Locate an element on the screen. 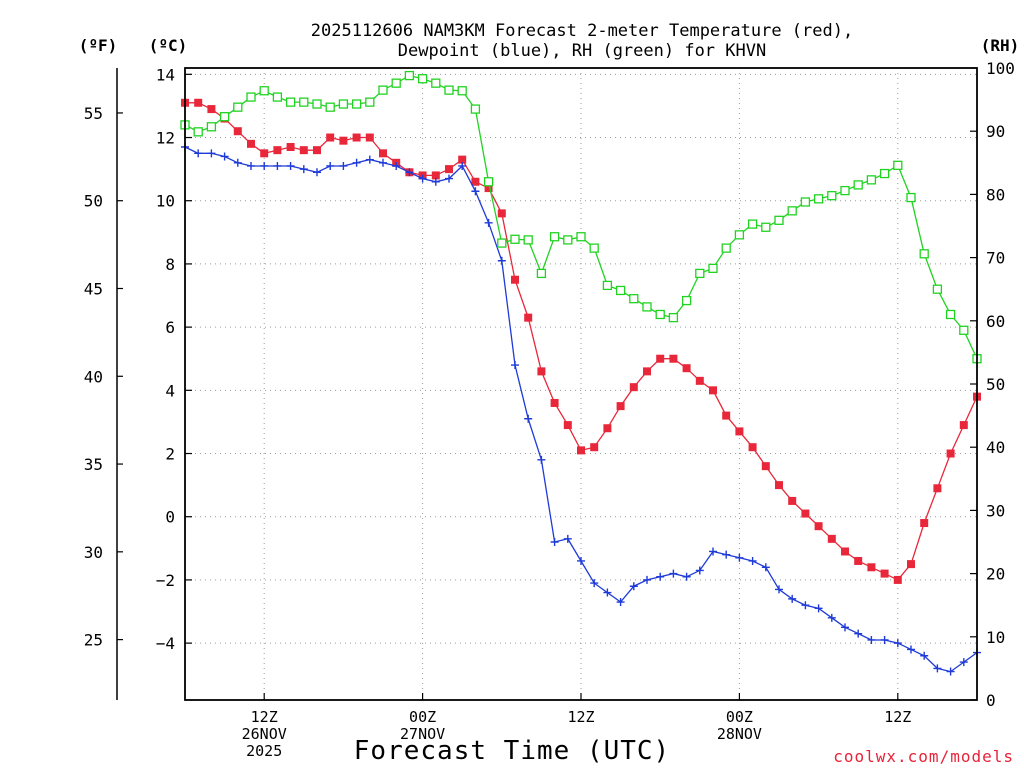 This screenshot has width=1024, height=768. fahrenheit-tick-label: 35 is located at coordinates (93, 464).